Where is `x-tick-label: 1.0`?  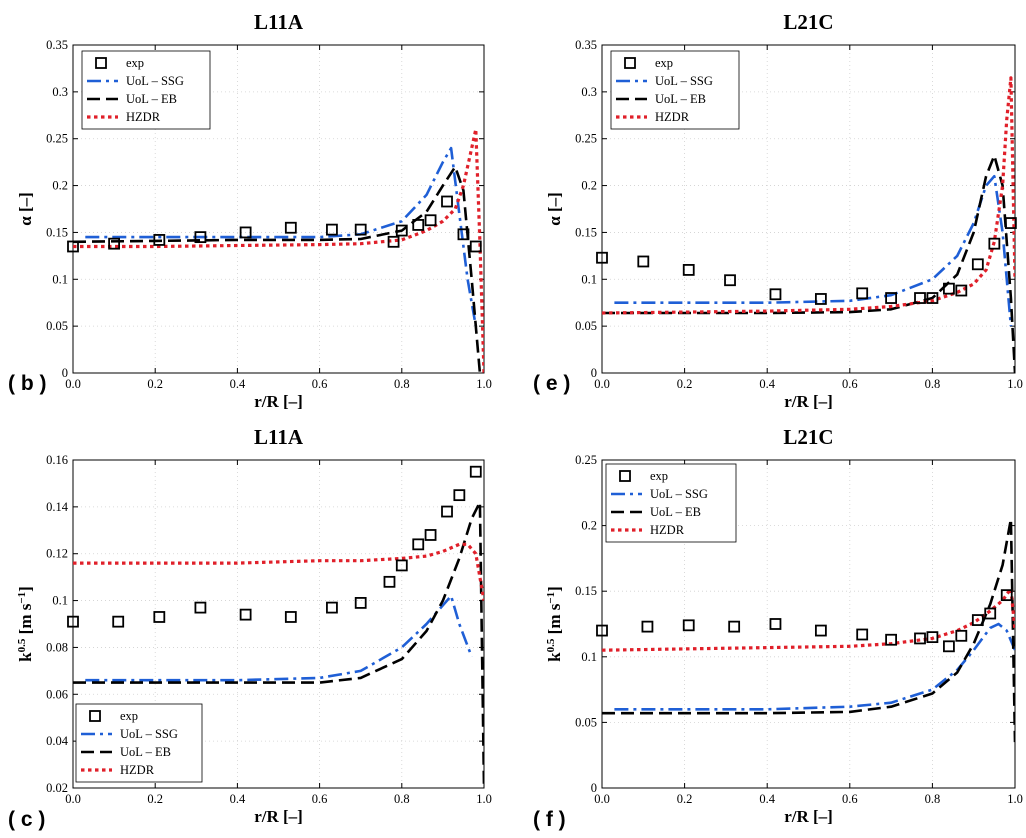 x-tick-label: 1.0 is located at coordinates (484, 799).